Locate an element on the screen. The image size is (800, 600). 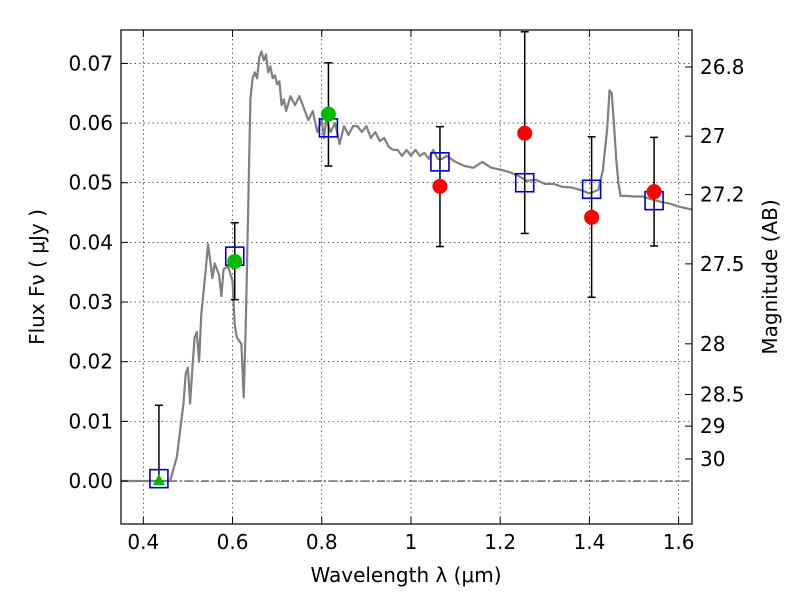
x-tick-label: 1.4 is located at coordinates (589, 542).